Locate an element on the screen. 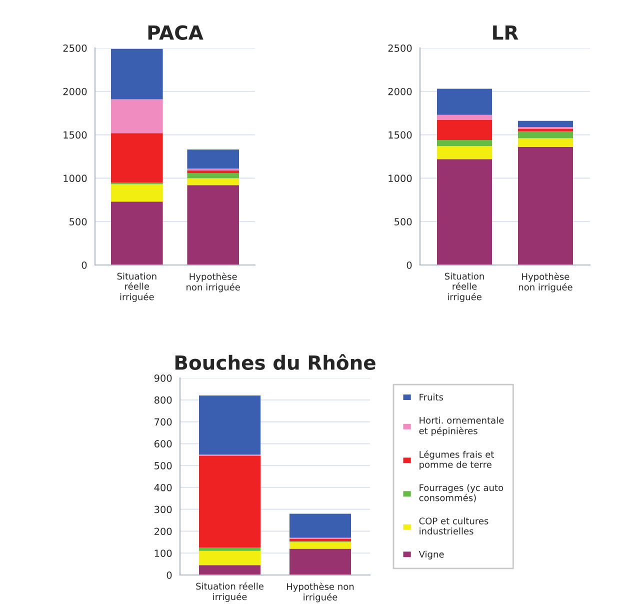 Image resolution: width=630 pixels, height=615 pixels. y-tick-label: 700 is located at coordinates (163, 422).